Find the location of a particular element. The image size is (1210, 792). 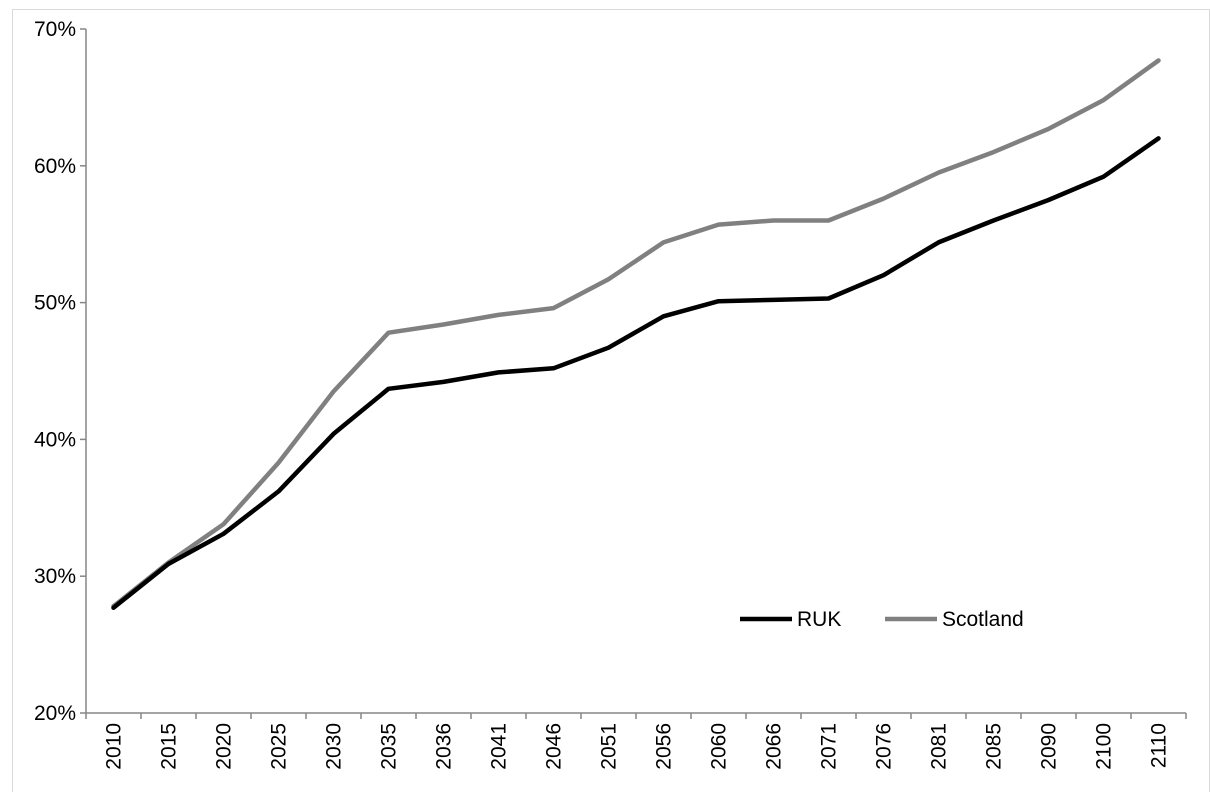

x-tick-label: 2085 is located at coordinates (994, 746).